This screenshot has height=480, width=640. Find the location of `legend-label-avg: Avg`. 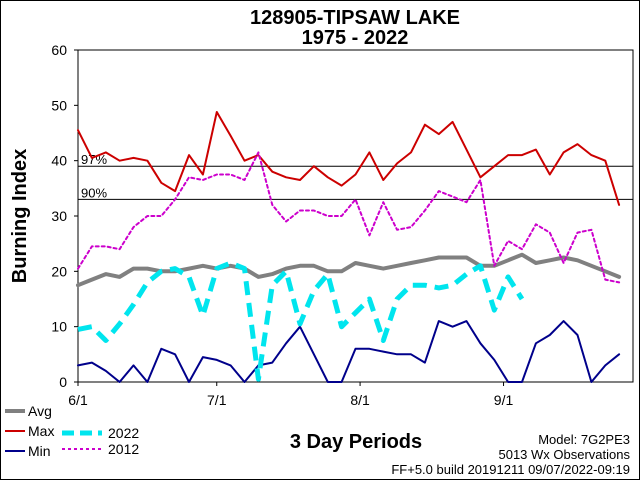

legend-label-avg: Avg is located at coordinates (40, 411).